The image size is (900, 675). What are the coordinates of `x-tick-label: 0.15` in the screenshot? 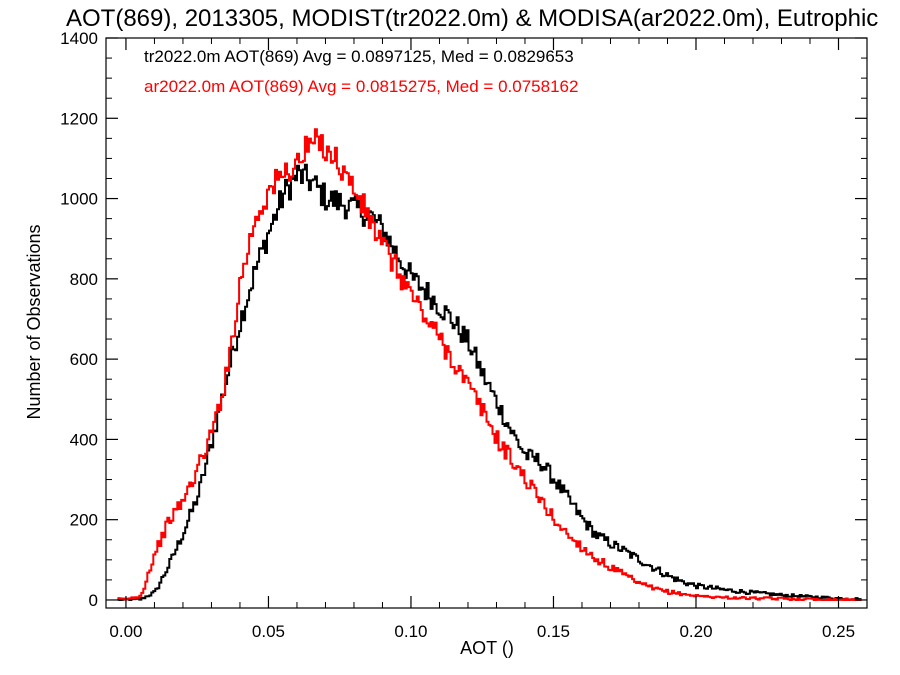 It's located at (553, 631).